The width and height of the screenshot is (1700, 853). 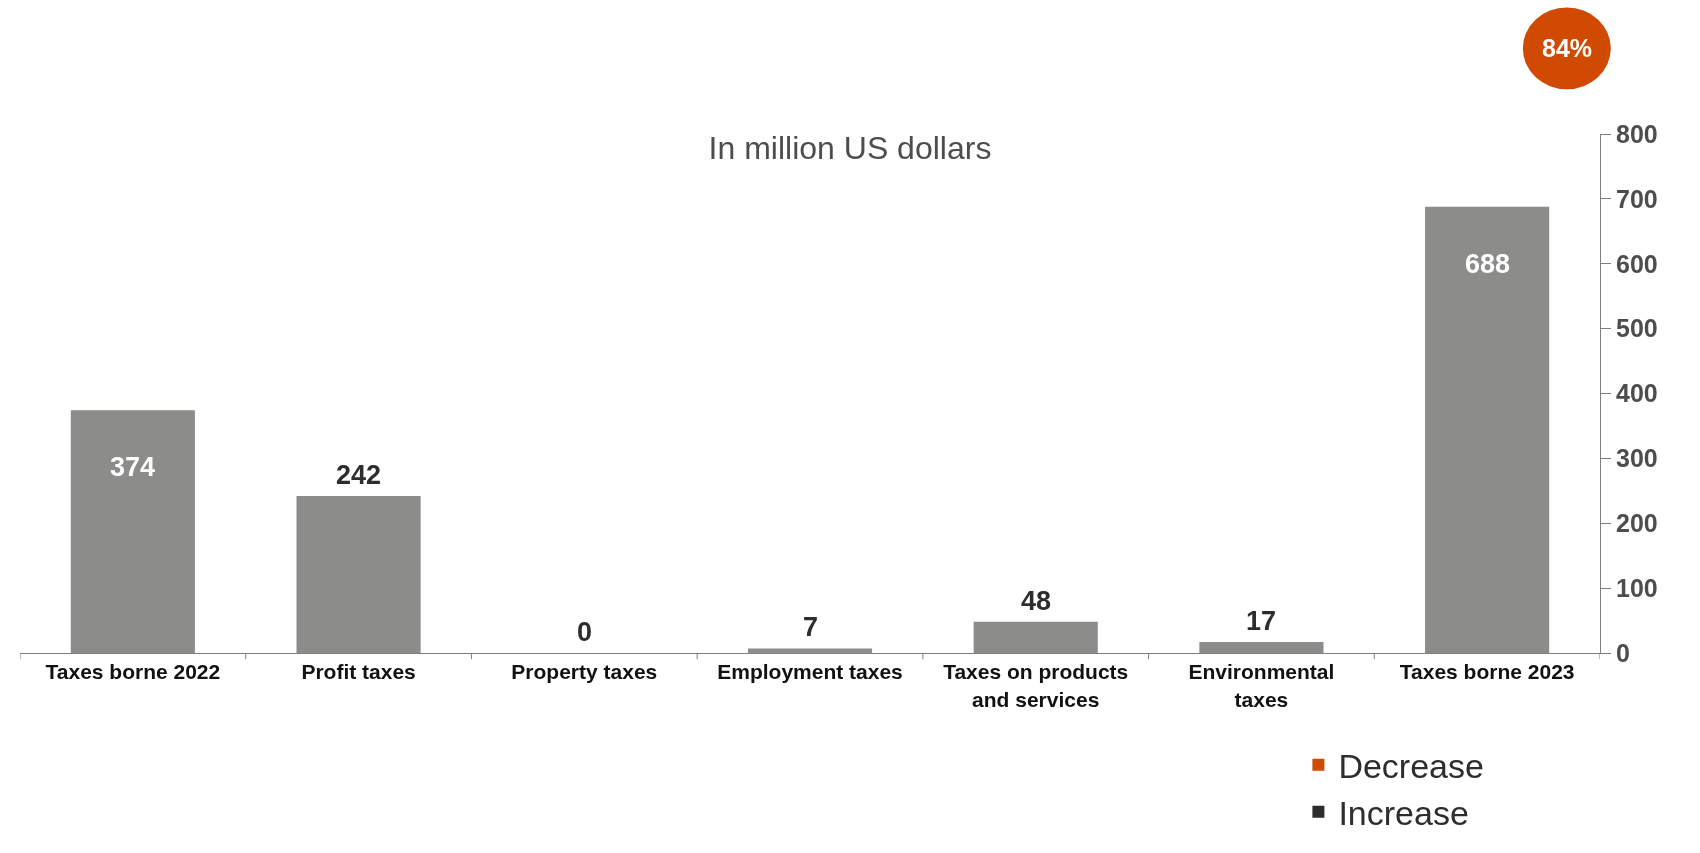 I want to click on y-tick-label: 500, so click(x=1637, y=328).